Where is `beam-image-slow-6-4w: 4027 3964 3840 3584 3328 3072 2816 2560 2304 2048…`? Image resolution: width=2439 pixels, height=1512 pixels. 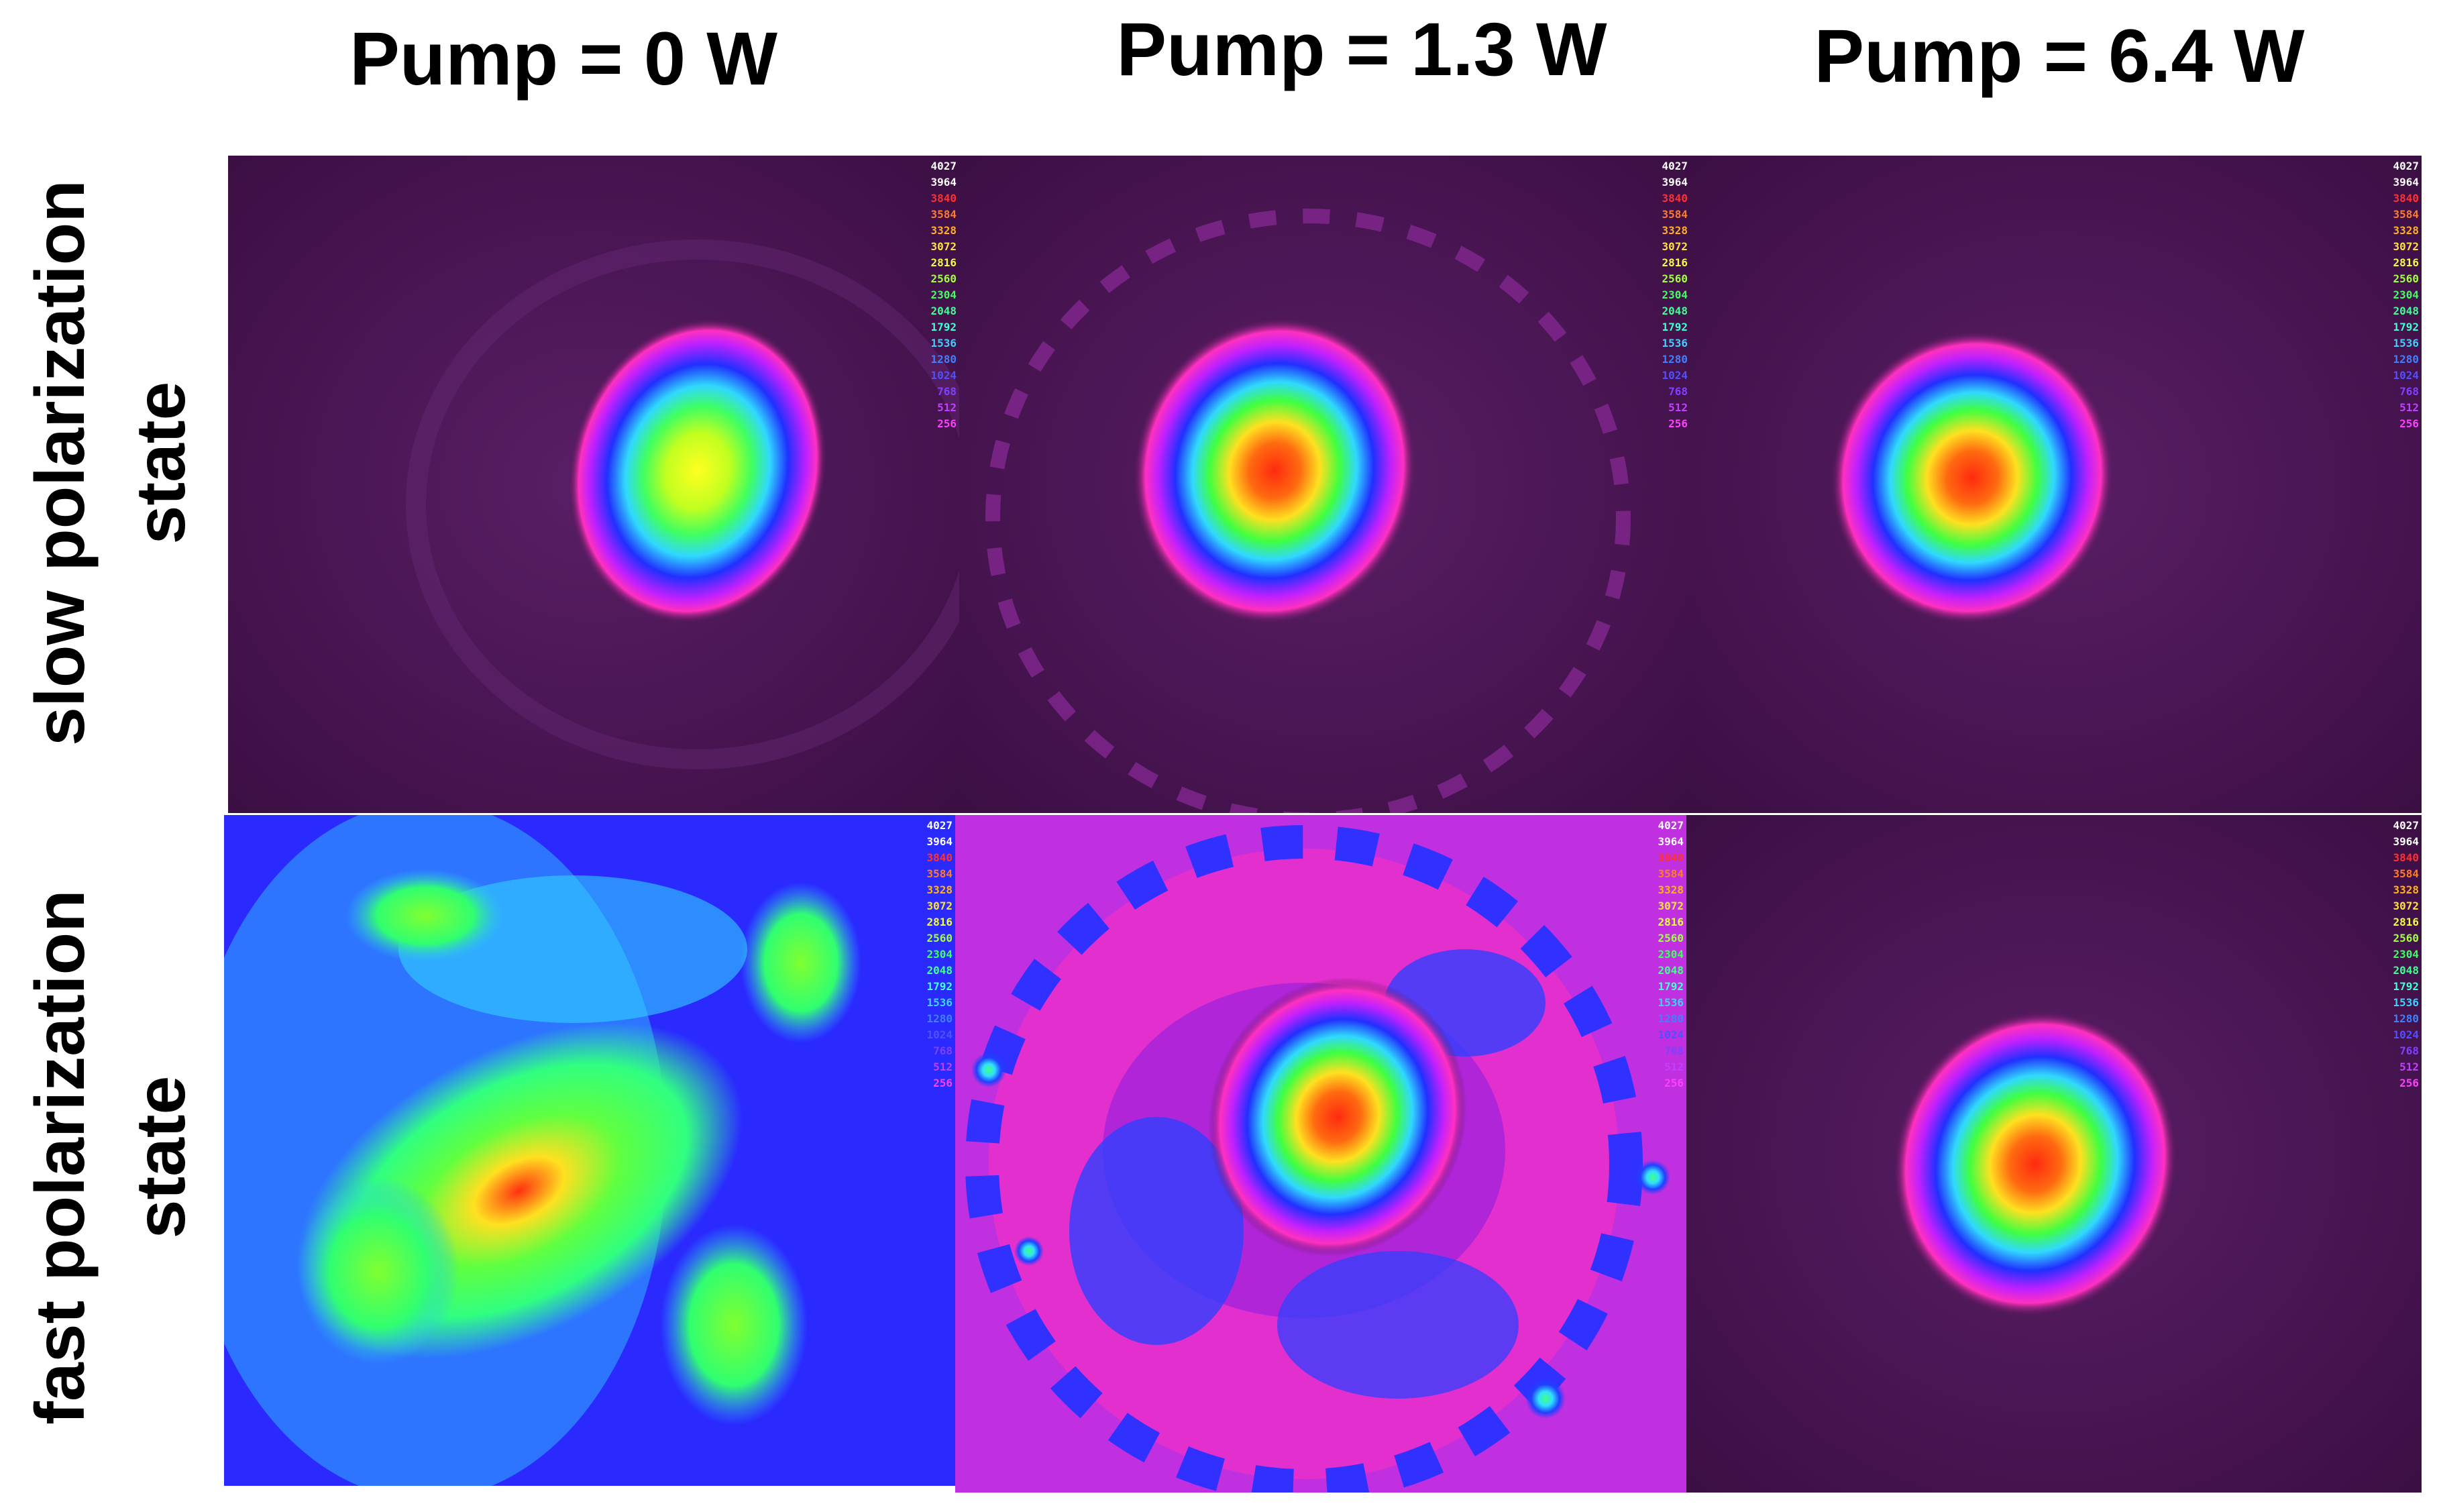
beam-image-slow-6-4w: 4027 3964 3840 3584 3328 3072 2816 2560 2304 2048… is located at coordinates (2056, 485).